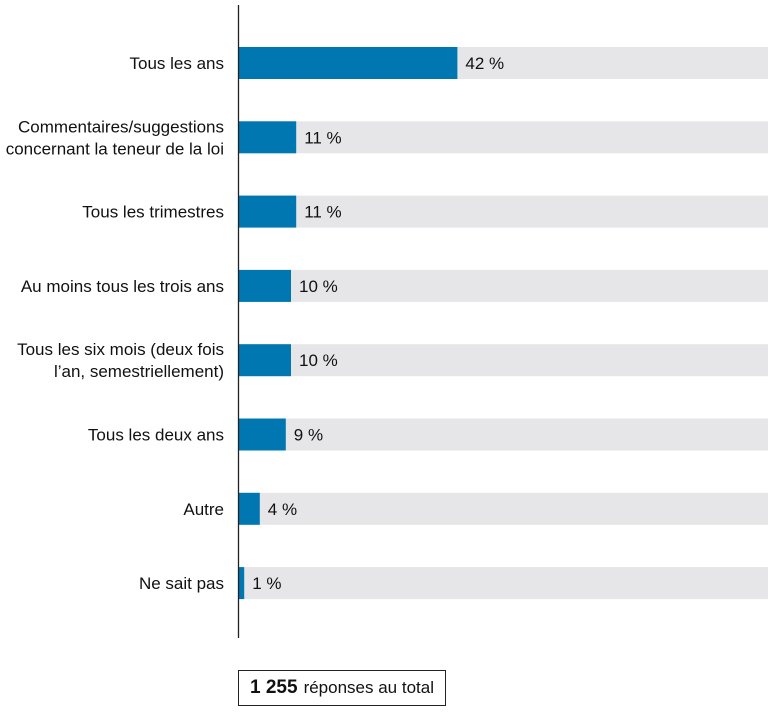  Describe the element at coordinates (203, 509) in the screenshot. I see `category-label: Autre` at that location.